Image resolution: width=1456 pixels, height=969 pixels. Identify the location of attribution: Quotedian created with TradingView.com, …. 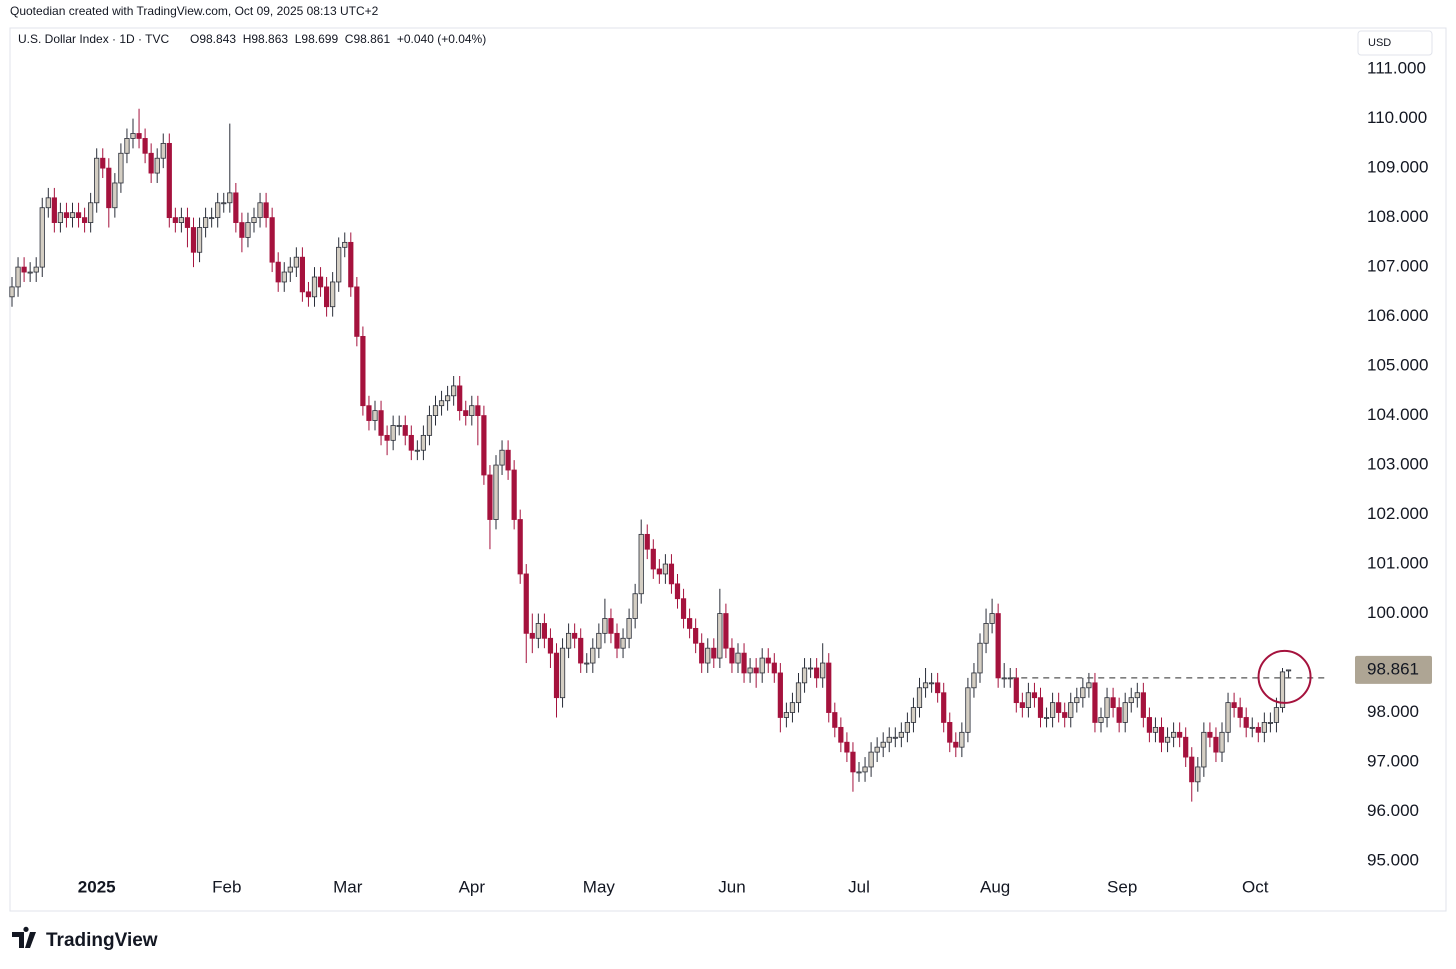
(194, 11).